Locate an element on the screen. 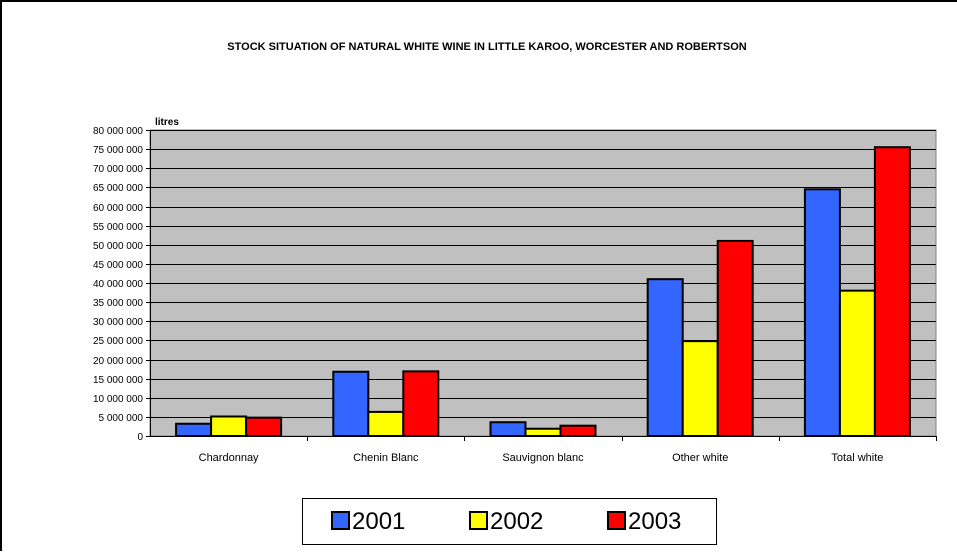 The height and width of the screenshot is (553, 957). y-tick-label: 60 000 000 is located at coordinates (118, 208).